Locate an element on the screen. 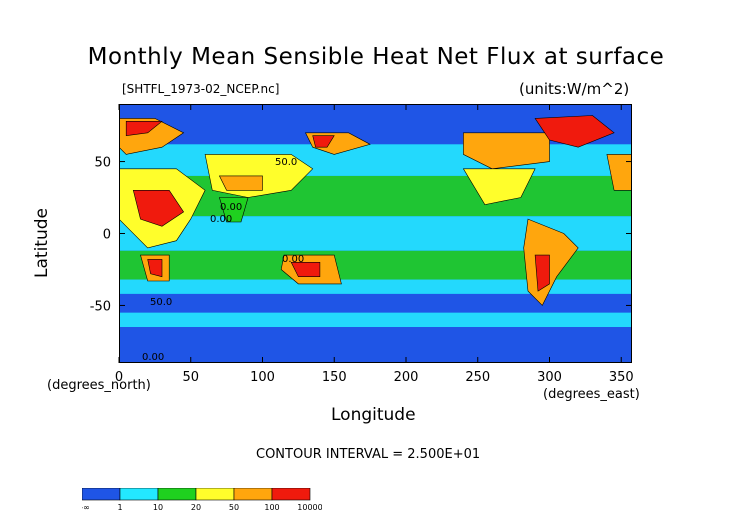  x-tick-label: 50 is located at coordinates (190, 377).